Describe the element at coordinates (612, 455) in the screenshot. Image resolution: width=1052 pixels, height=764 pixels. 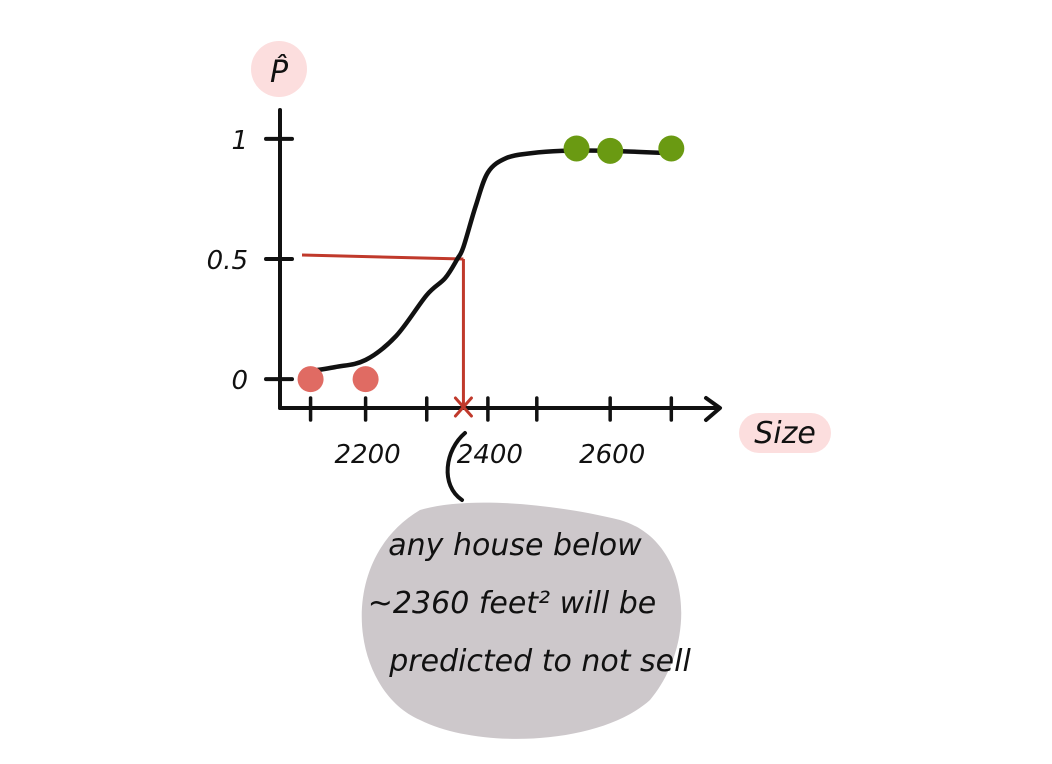
I see `x-tick-label: 2600` at that location.